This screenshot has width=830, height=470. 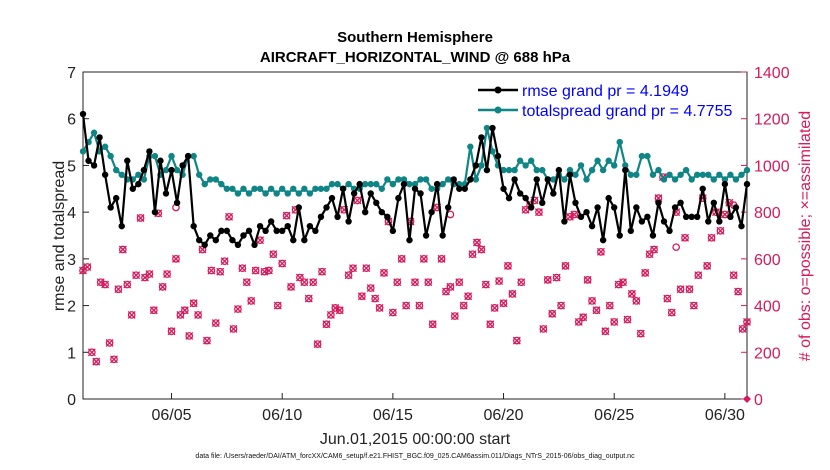 What do you see at coordinates (504, 415) in the screenshot?
I see `x-tick-label: 06/20` at bounding box center [504, 415].